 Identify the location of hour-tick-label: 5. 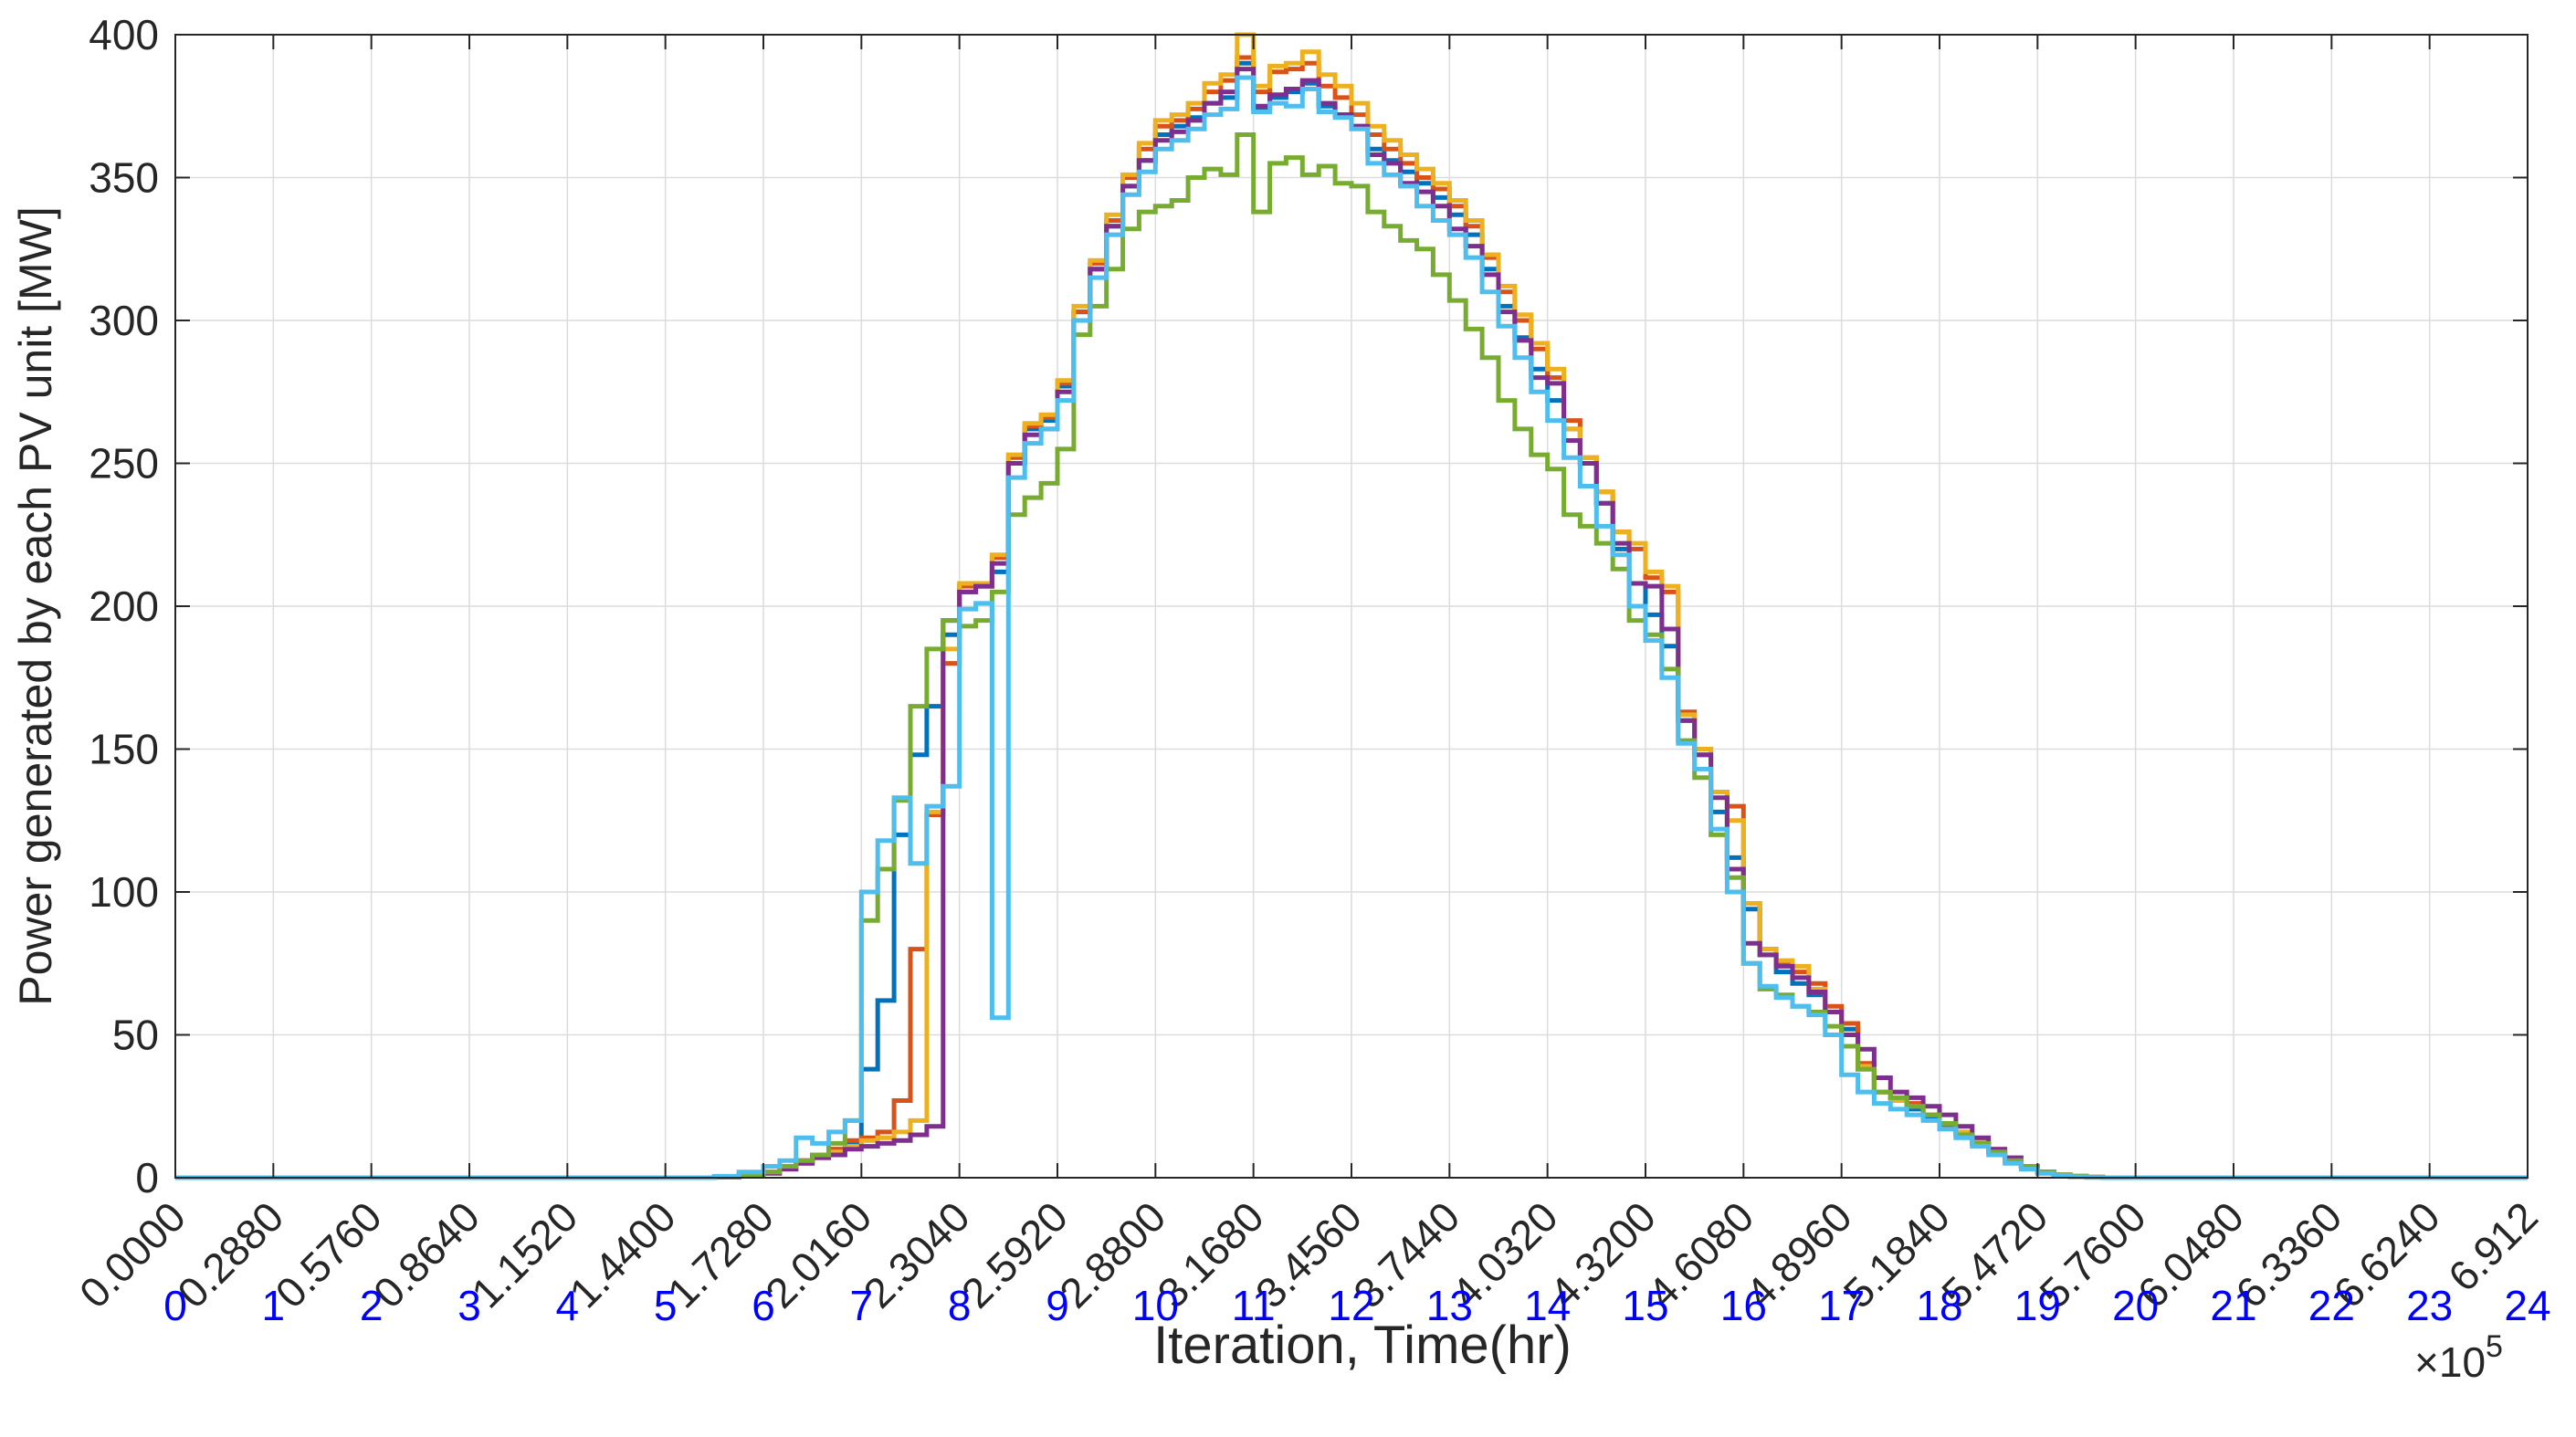
(666, 1305).